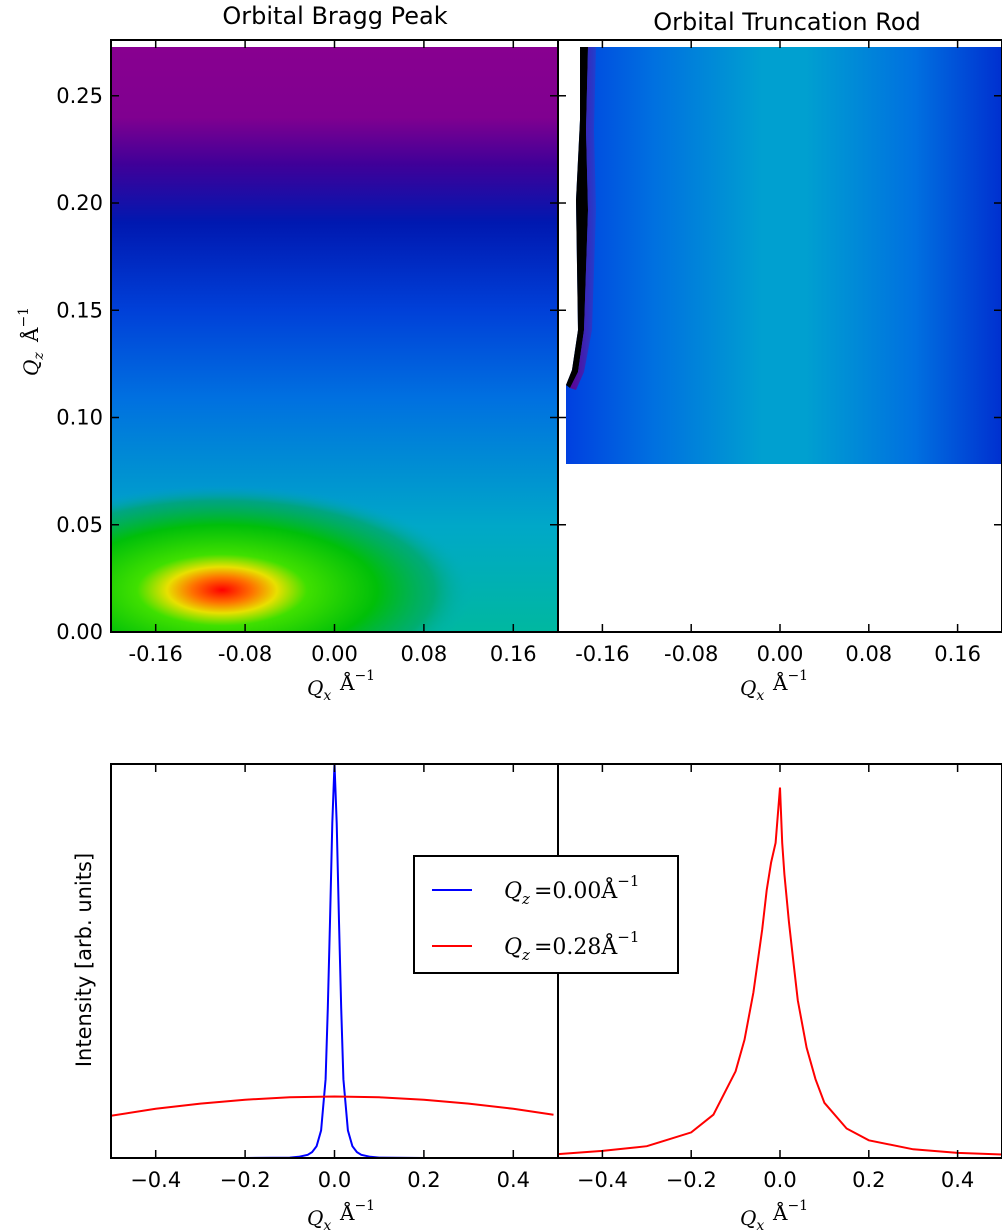 The width and height of the screenshot is (1002, 1232). What do you see at coordinates (79, 418) in the screenshot?
I see `ytick-label: 0.10` at bounding box center [79, 418].